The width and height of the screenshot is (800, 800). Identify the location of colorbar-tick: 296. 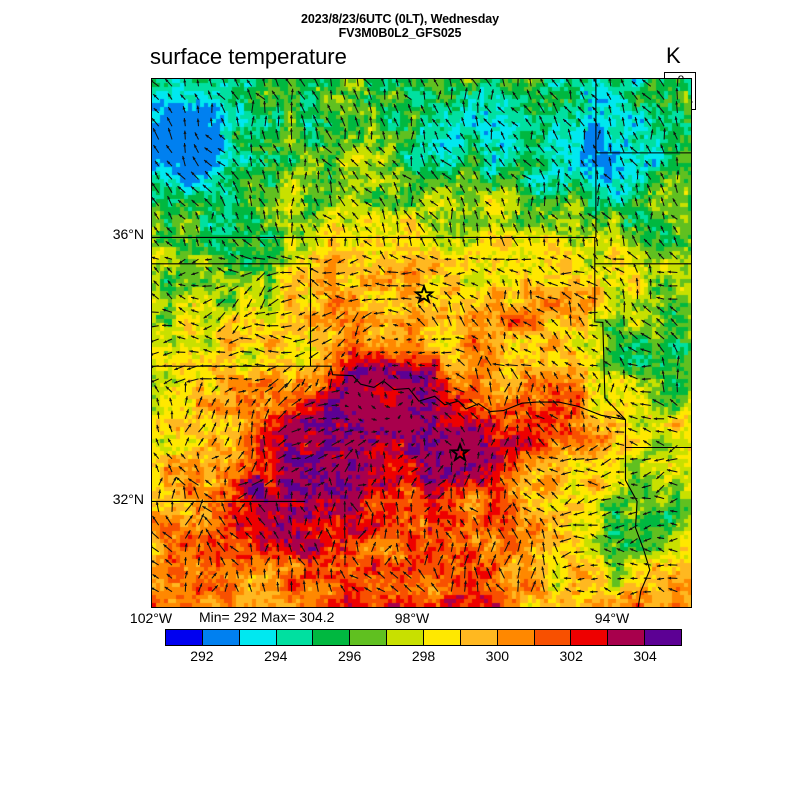
(349, 656).